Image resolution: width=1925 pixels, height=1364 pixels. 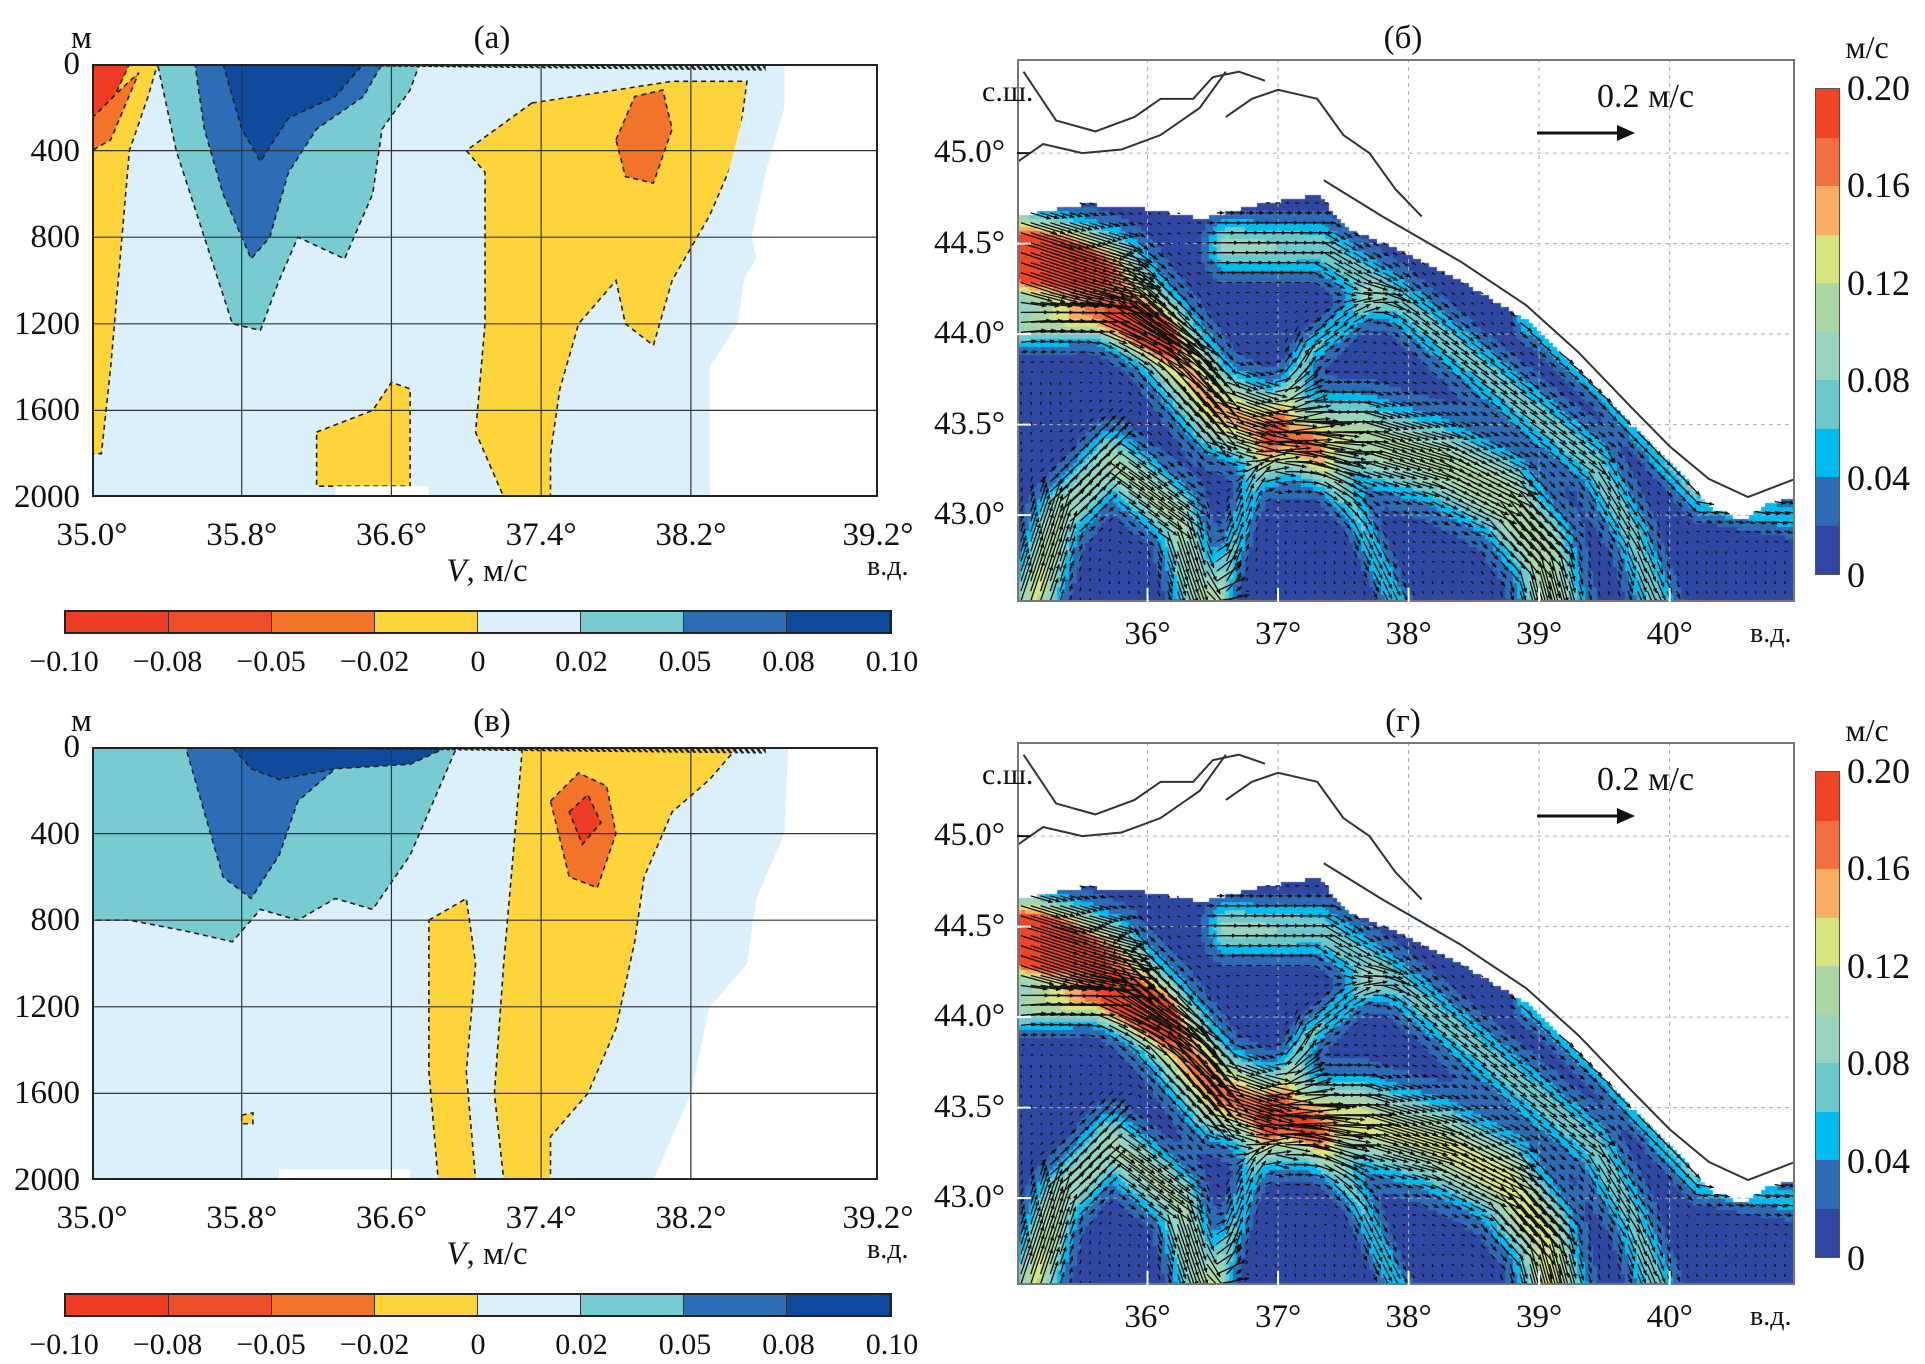 What do you see at coordinates (47, 410) in the screenshot?
I see `y-tick-label: 1600` at bounding box center [47, 410].